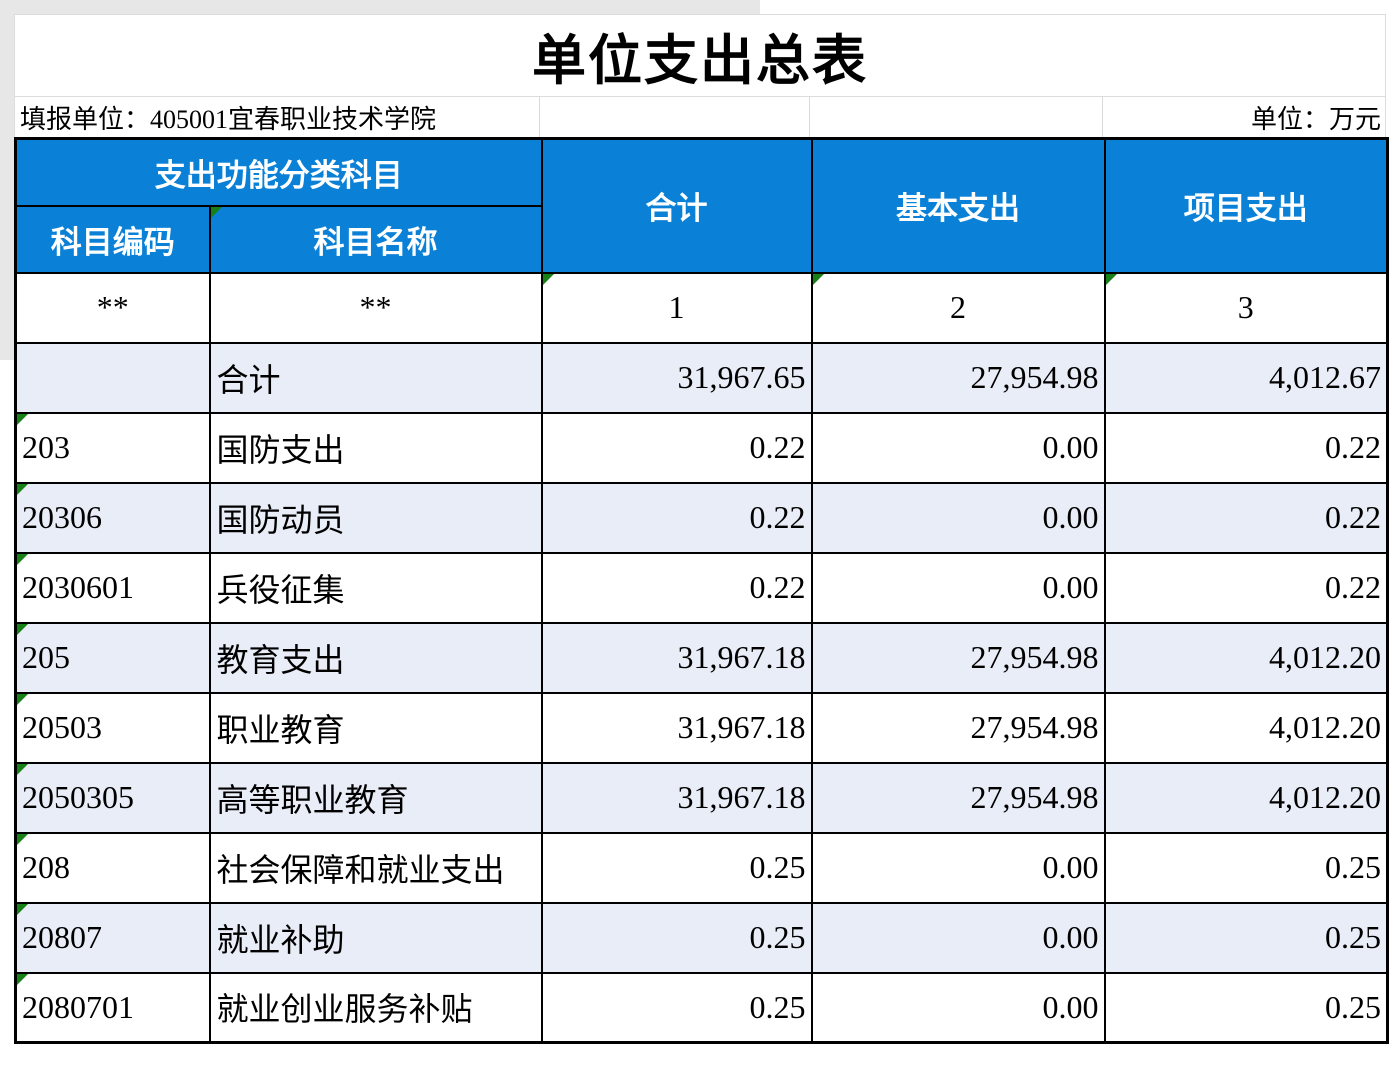 The height and width of the screenshot is (1088, 1400). I want to click on header-row-2: 科目编码 科目名称, so click(701, 239).